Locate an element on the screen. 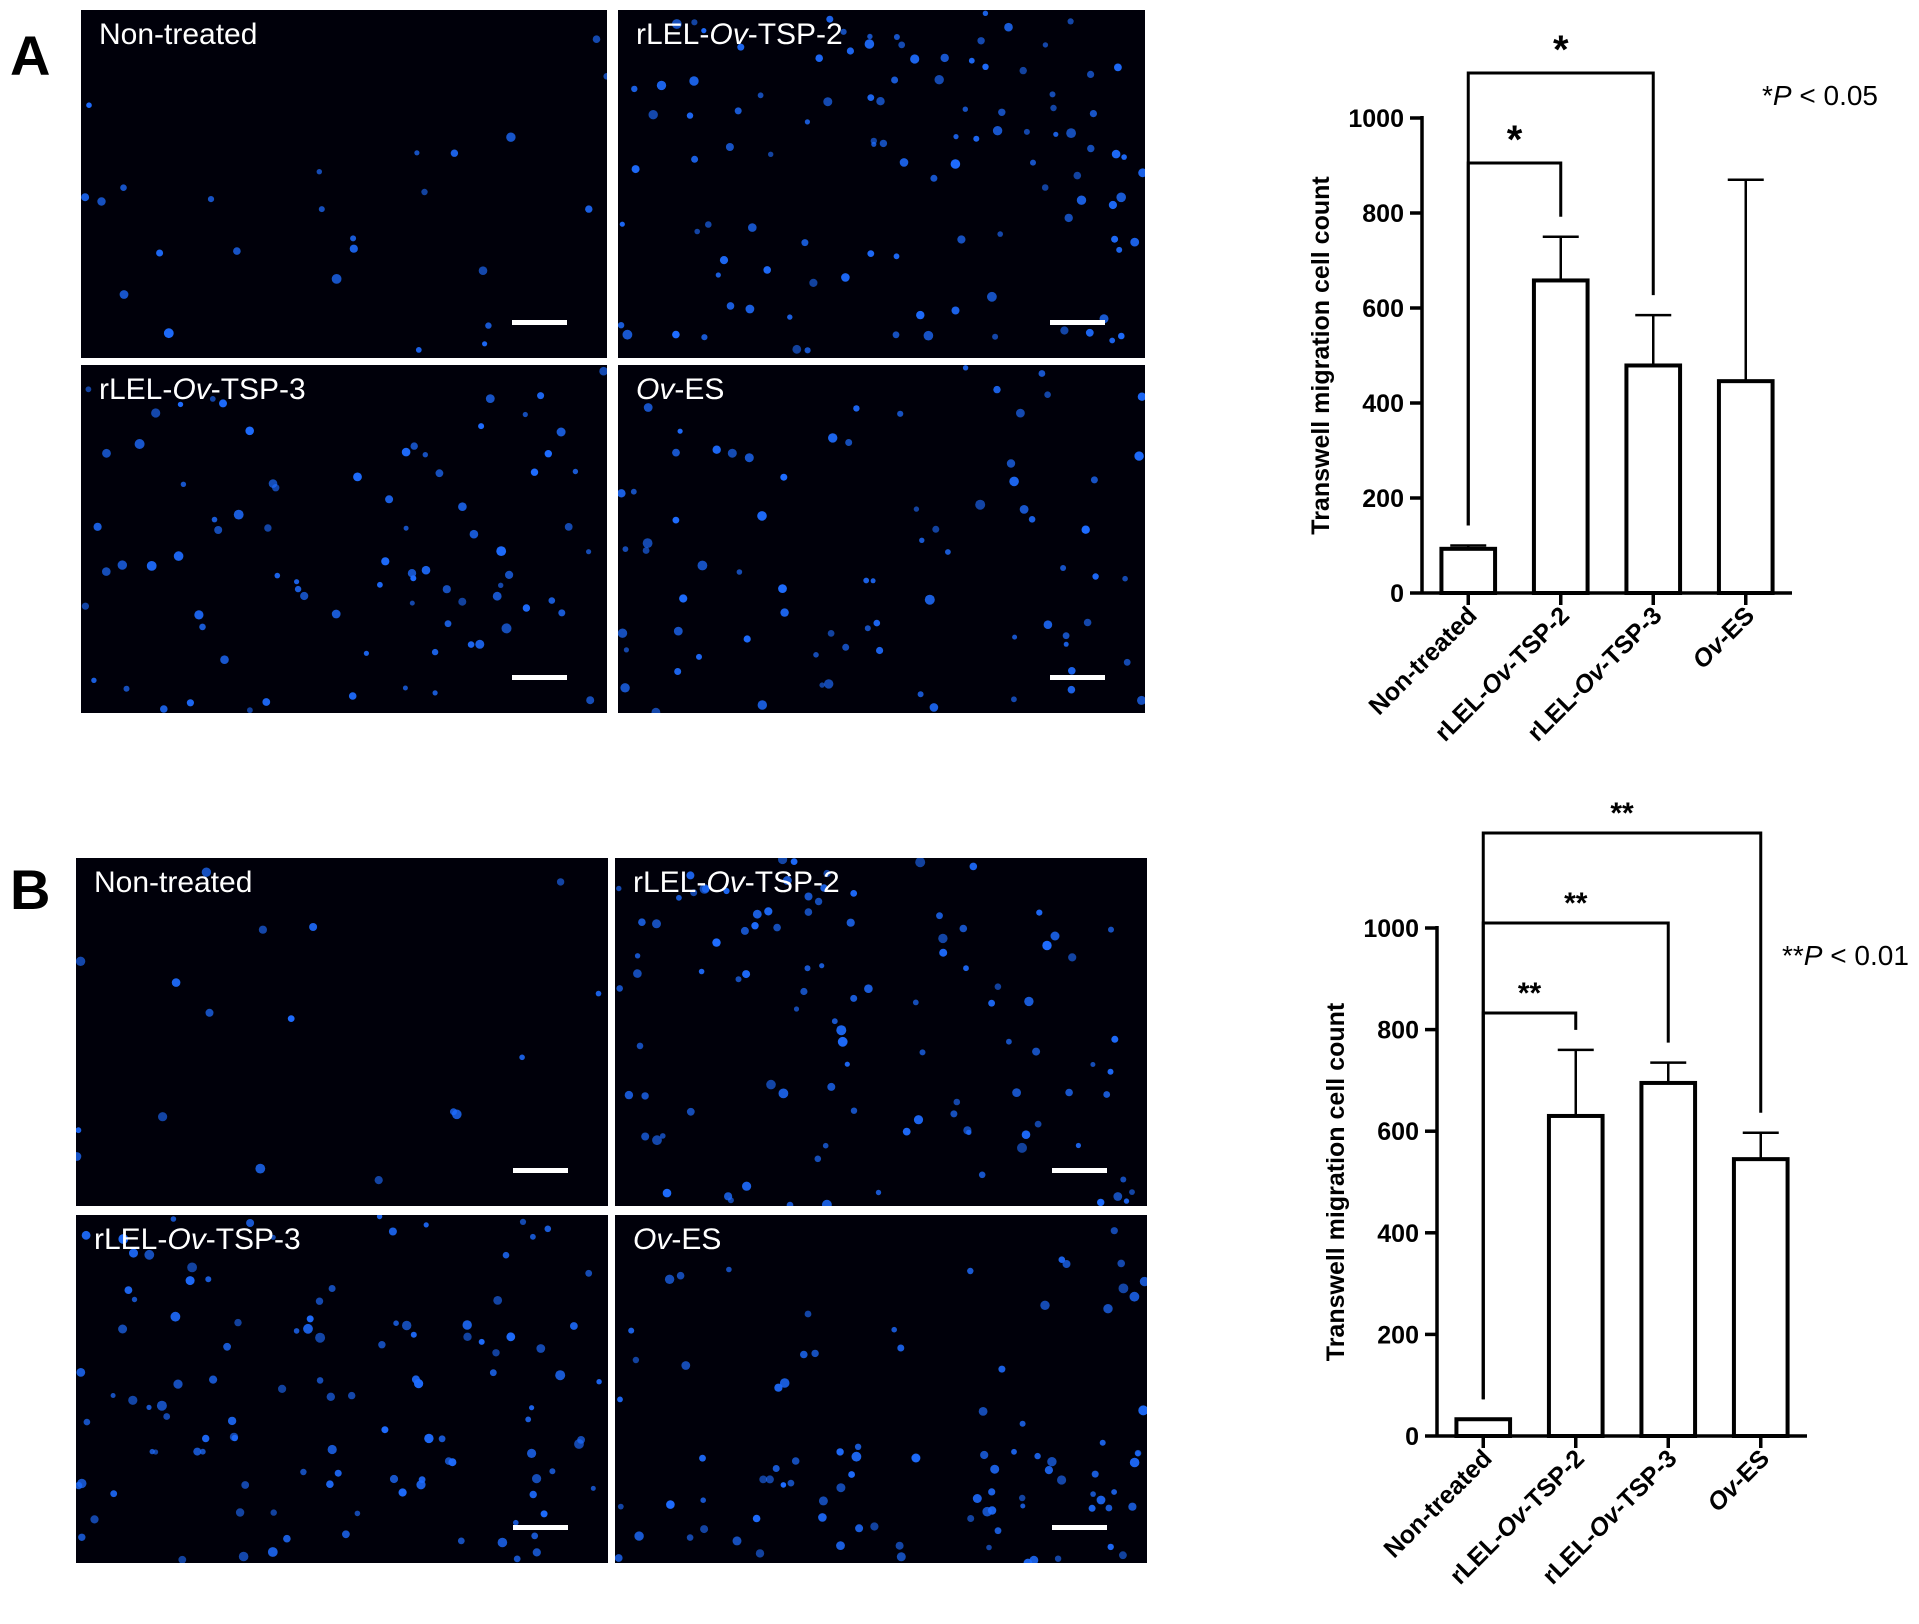 The image size is (1919, 1624). y-axis-label: Transwell migration cell count is located at coordinates (1336, 1181).